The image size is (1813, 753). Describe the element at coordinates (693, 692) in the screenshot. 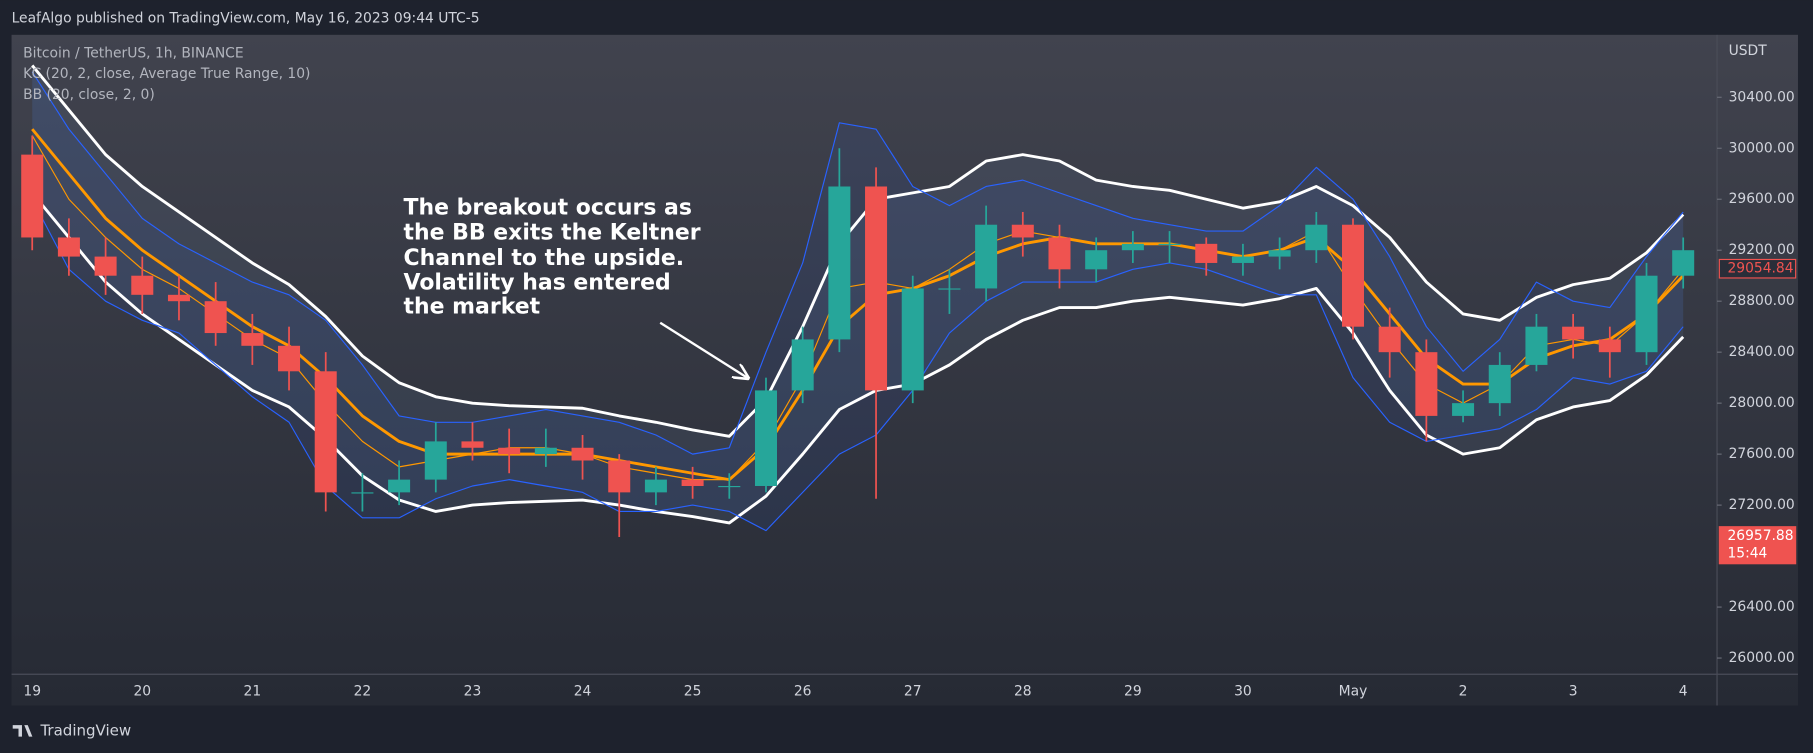

I see `x-tick-label: 25` at that location.